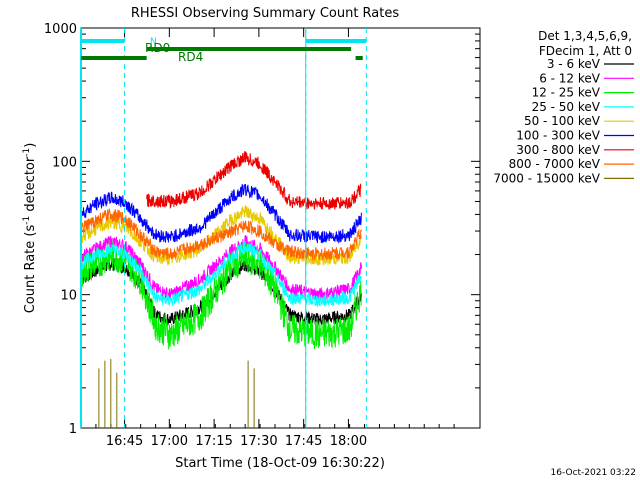 The height and width of the screenshot is (480, 640). What do you see at coordinates (27, 152) in the screenshot?
I see `y-axis-label-sup2: -1` at bounding box center [27, 152].